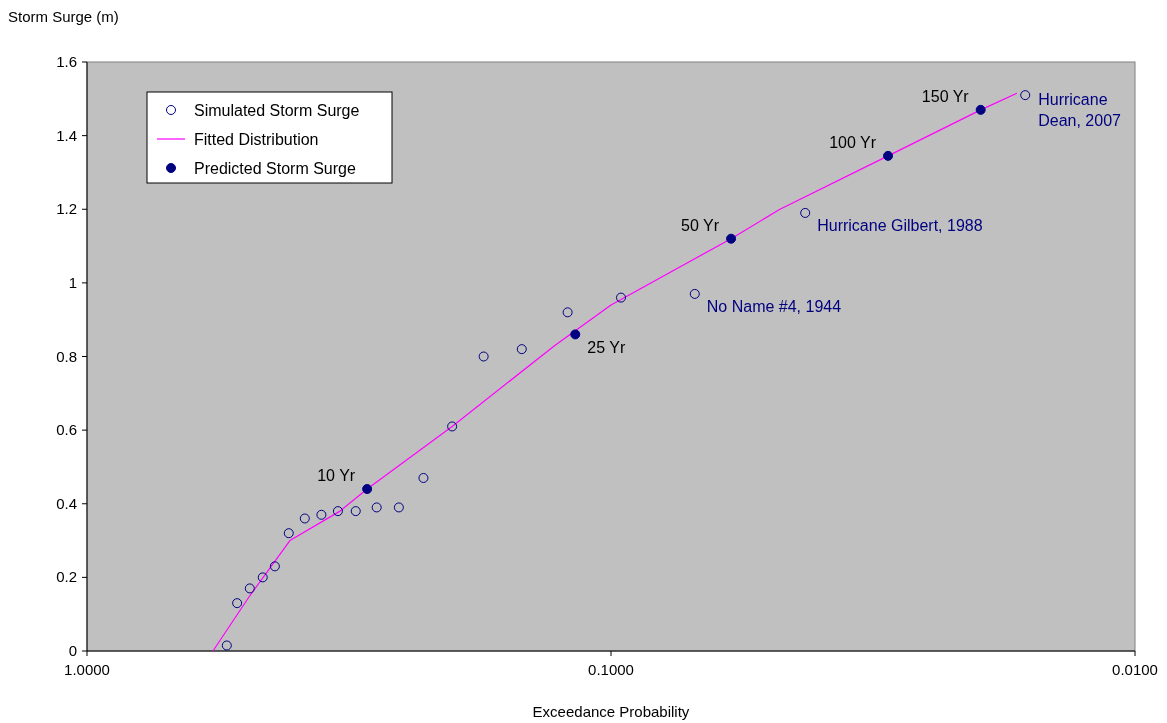  Describe the element at coordinates (945, 96) in the screenshot. I see `annotation: 150 Yr` at that location.